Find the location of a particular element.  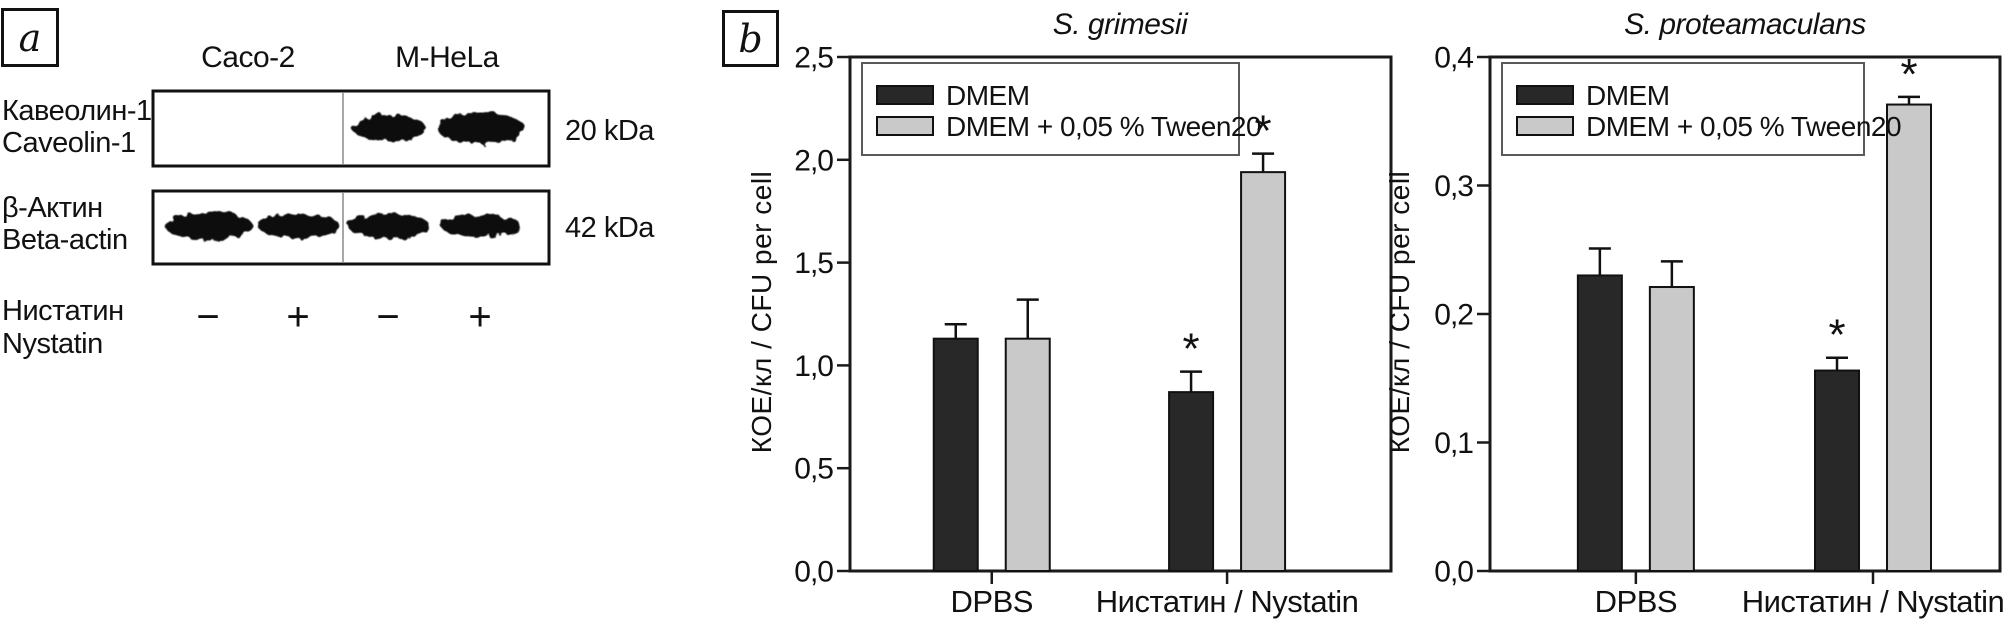

y-tick-label: 0,4 is located at coordinates (1453, 58).